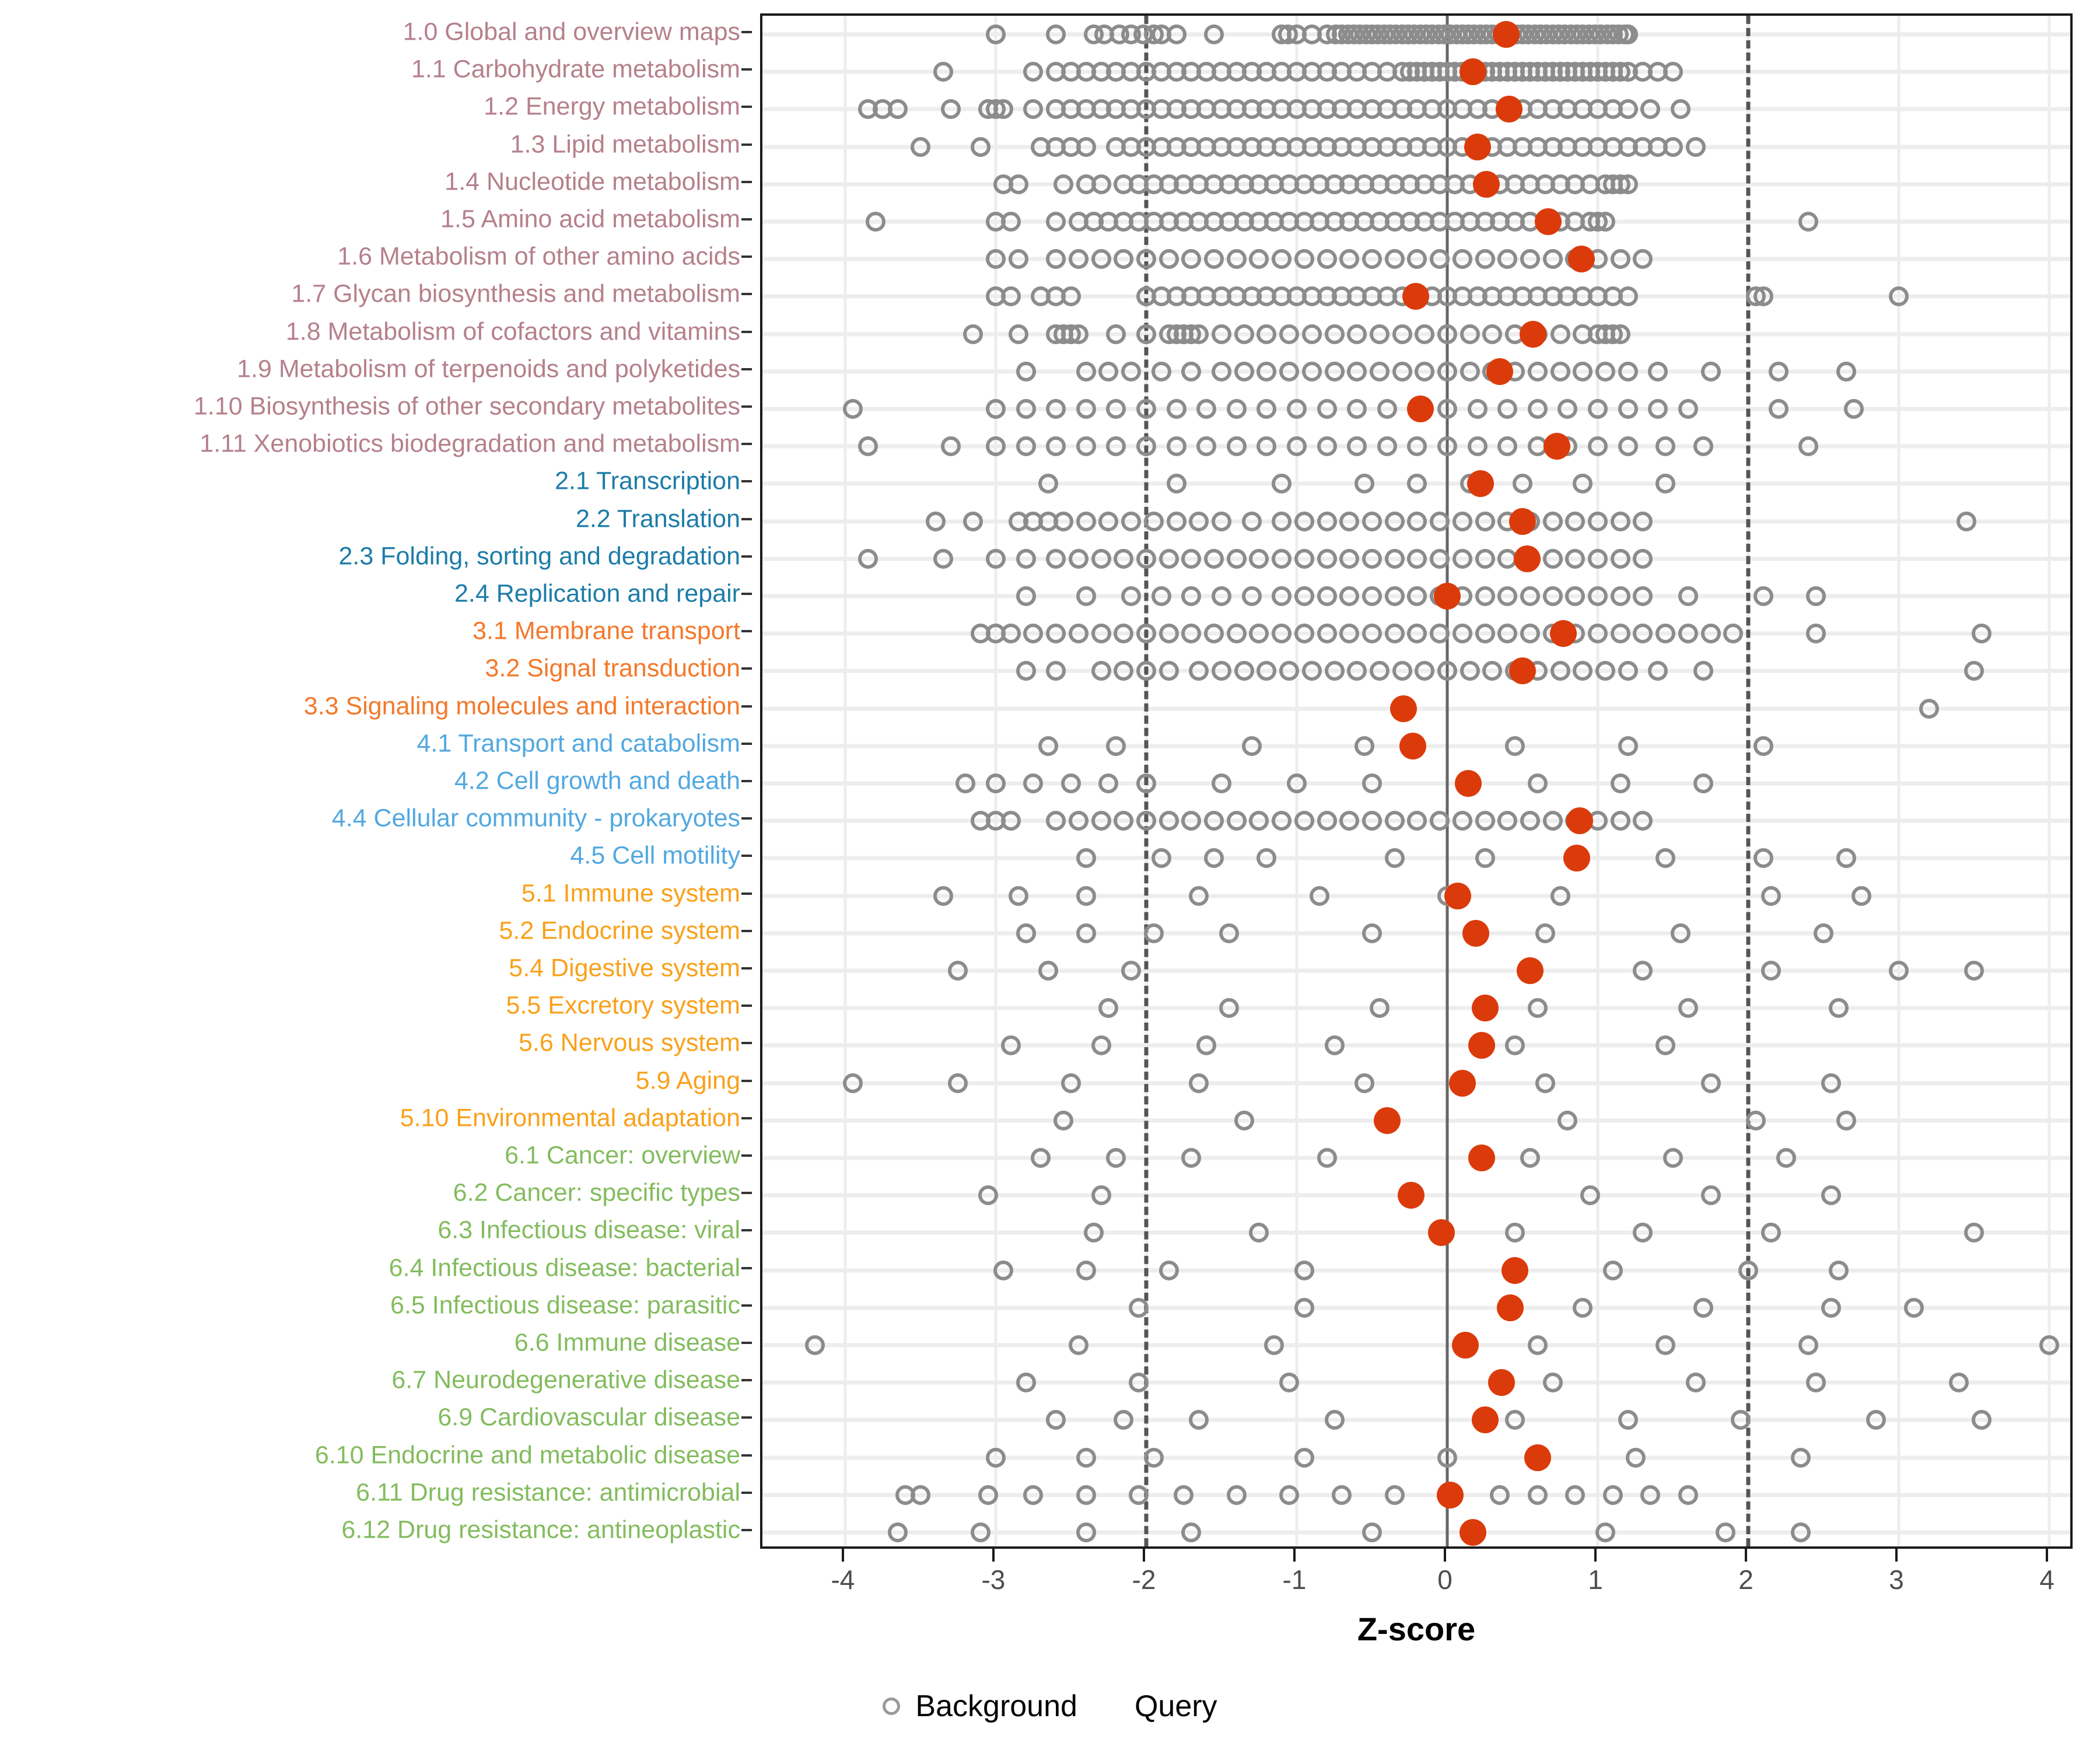 This screenshot has width=2100, height=1750. Describe the element at coordinates (619, 930) in the screenshot. I see `y-axis-label: 5.2 Endocrine system` at that location.